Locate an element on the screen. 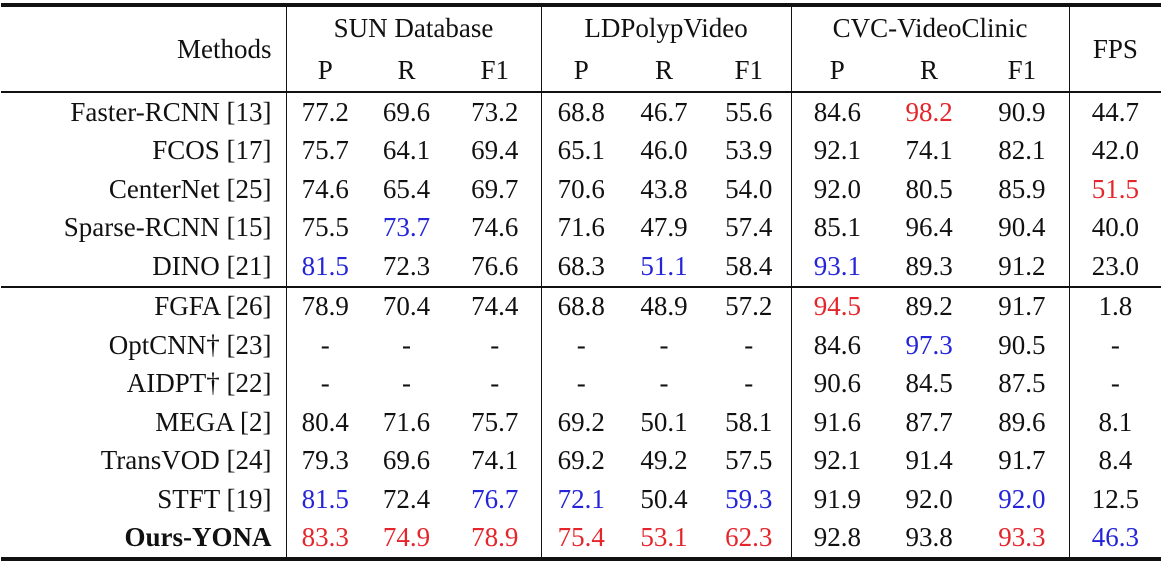 Image resolution: width=1162 pixels, height=568 pixels. table-cell: 73.2 is located at coordinates (495, 111).